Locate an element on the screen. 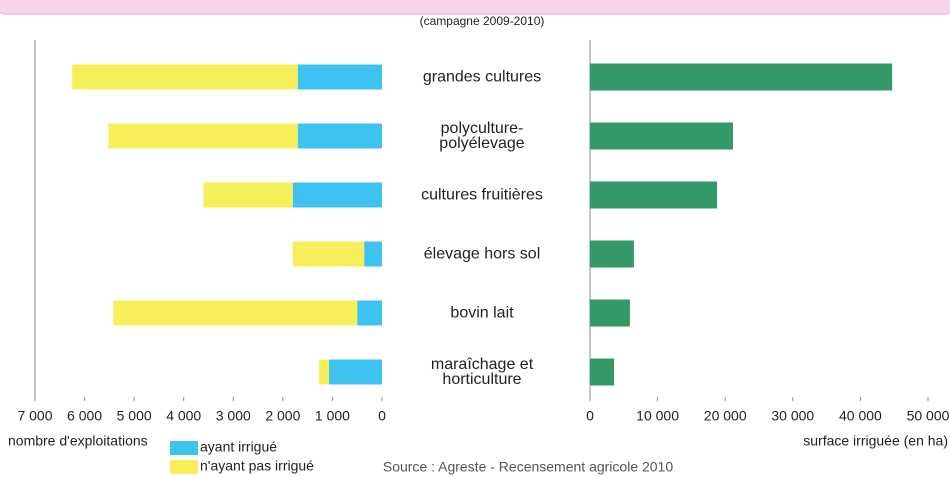  x-tick-label: 30 000 is located at coordinates (792, 416).